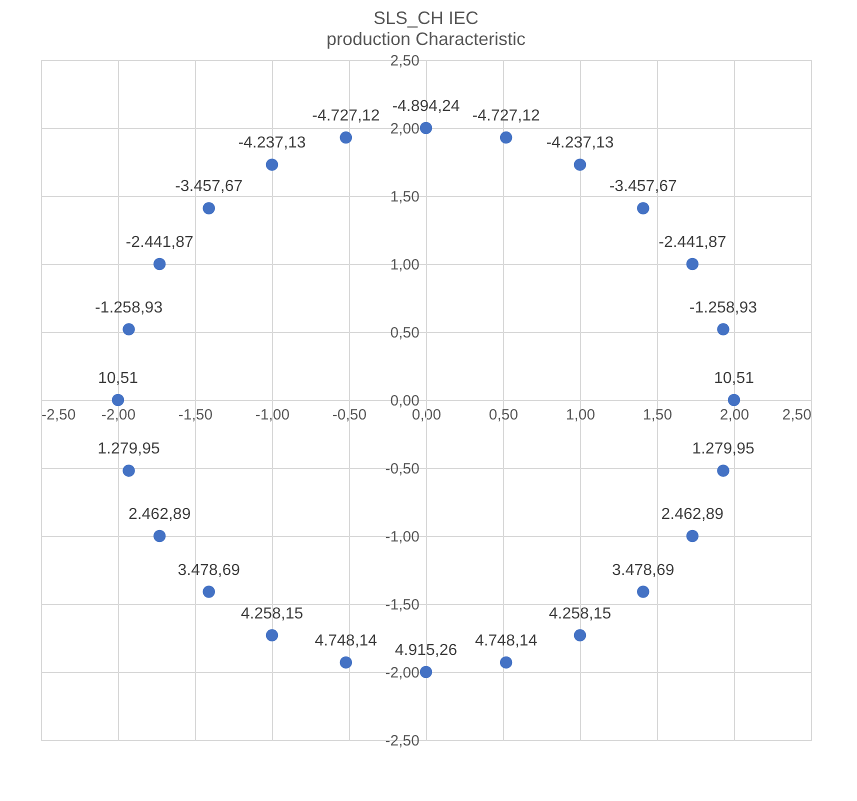  What do you see at coordinates (402, 537) in the screenshot?
I see `y-tick-label: -1,00` at bounding box center [402, 537].